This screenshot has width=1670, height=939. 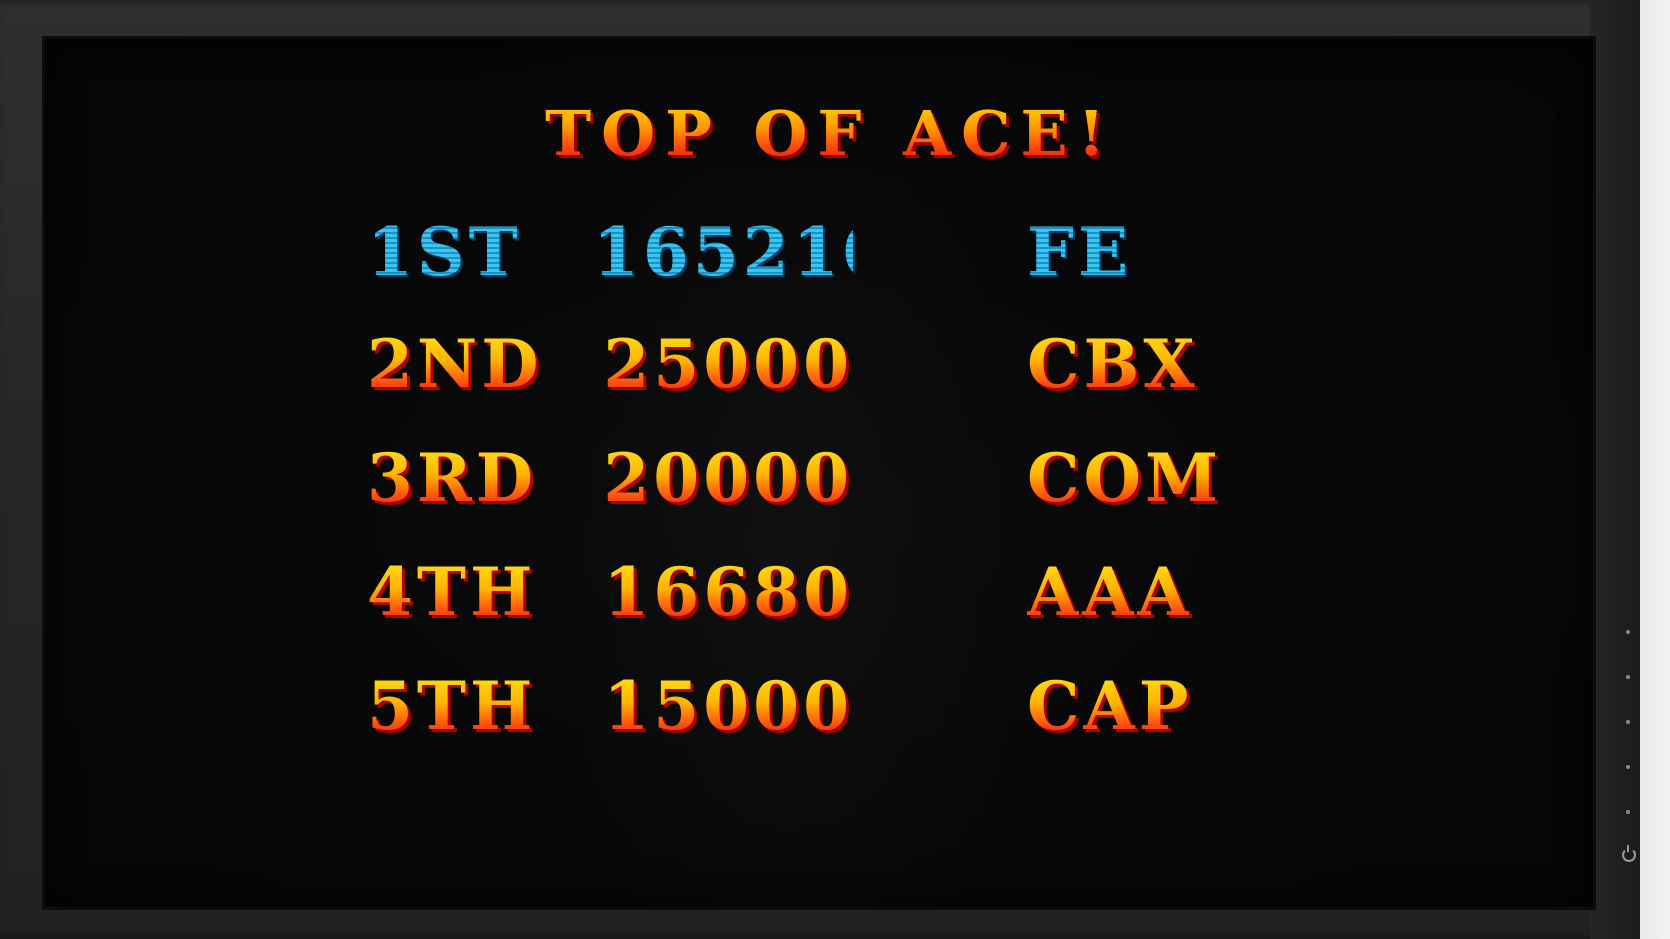 What do you see at coordinates (452, 478) in the screenshot?
I see `rank-label-3: 3RD` at bounding box center [452, 478].